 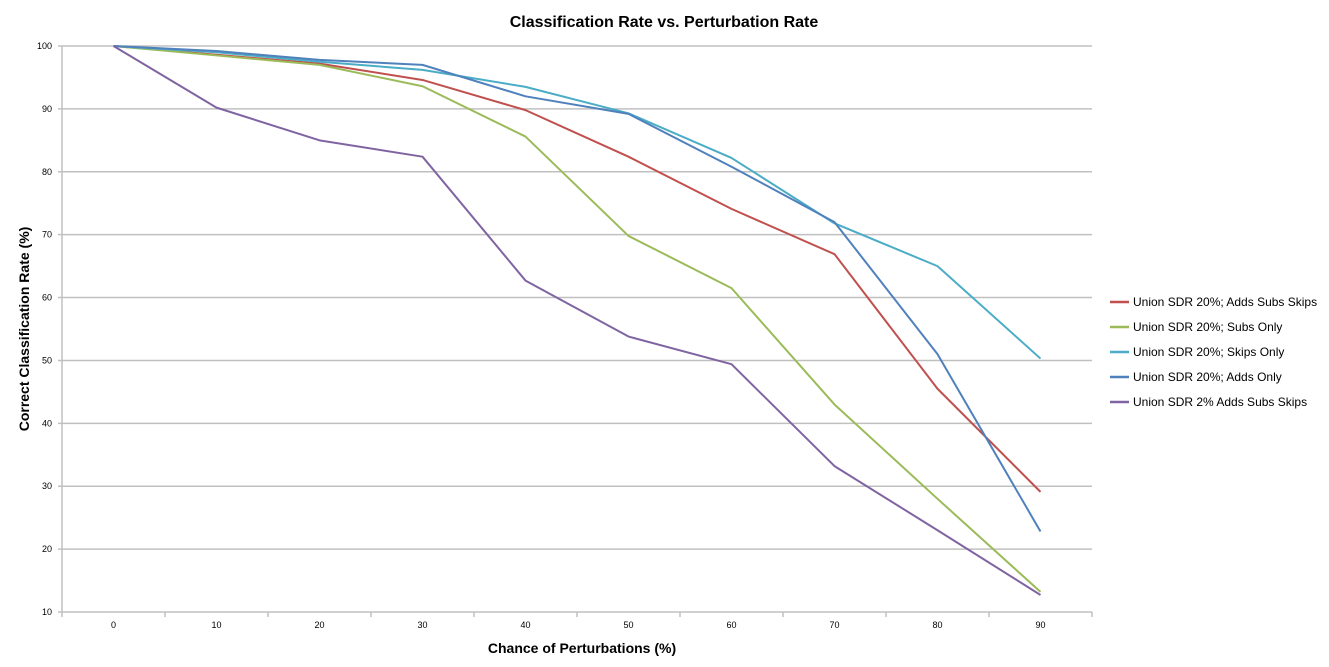 I want to click on y-tick-label: 60, so click(x=47, y=298).